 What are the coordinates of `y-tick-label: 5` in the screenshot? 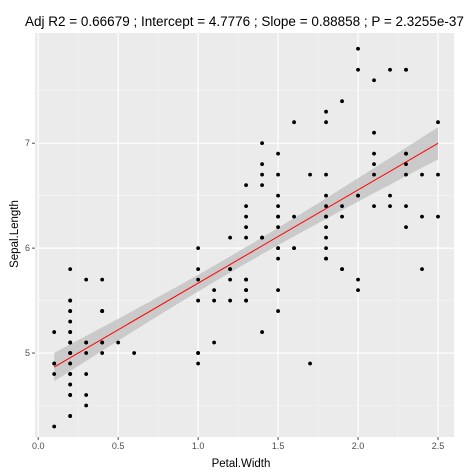 It's located at (27, 353).